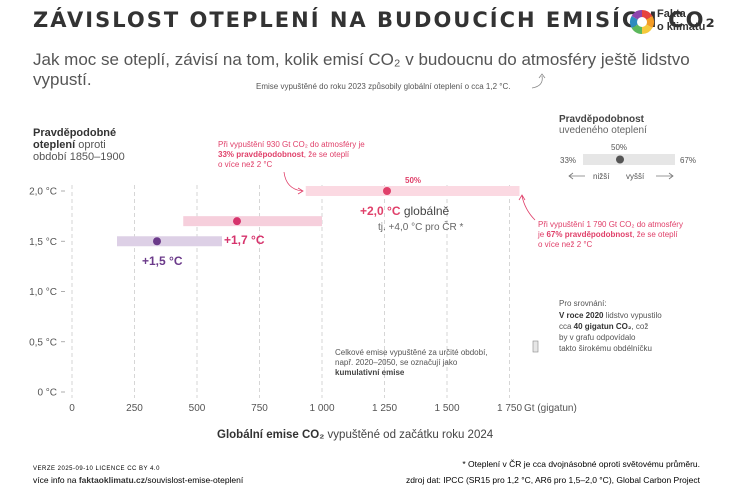  What do you see at coordinates (509, 408) in the screenshot?
I see `x-tick-label: 1 750` at bounding box center [509, 408].